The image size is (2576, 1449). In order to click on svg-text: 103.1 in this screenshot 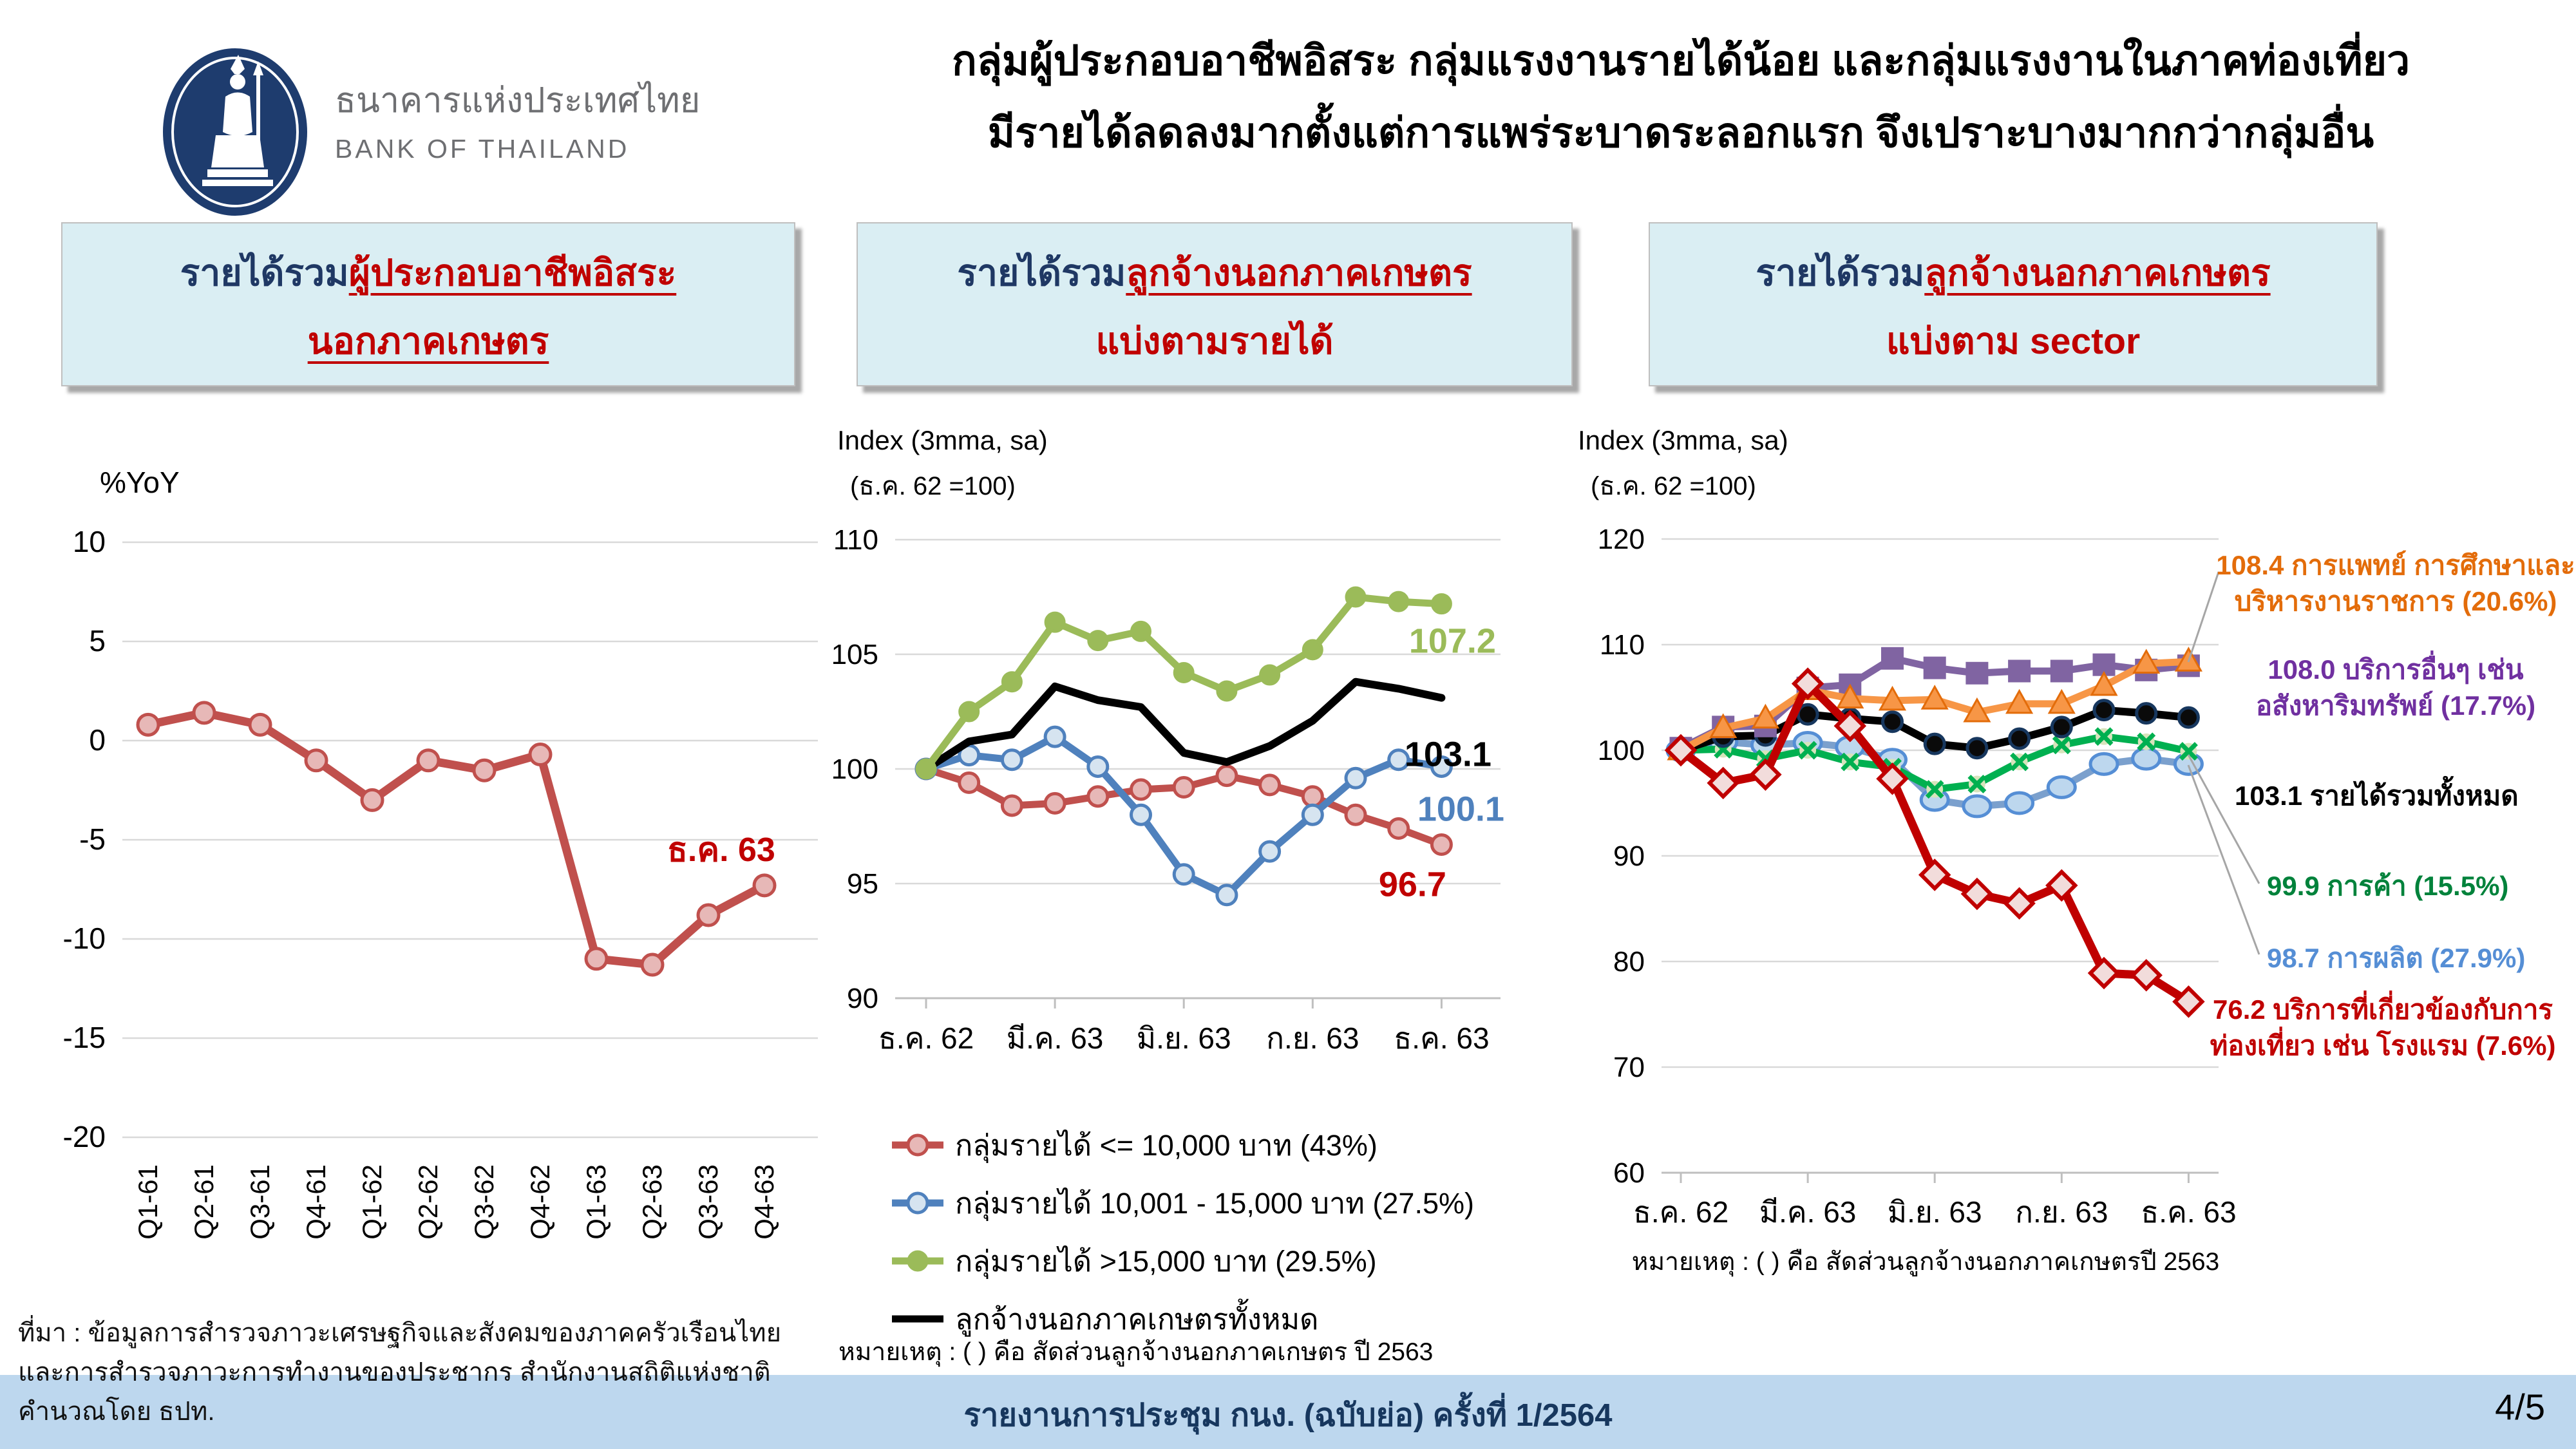, I will do `click(1448, 754)`.